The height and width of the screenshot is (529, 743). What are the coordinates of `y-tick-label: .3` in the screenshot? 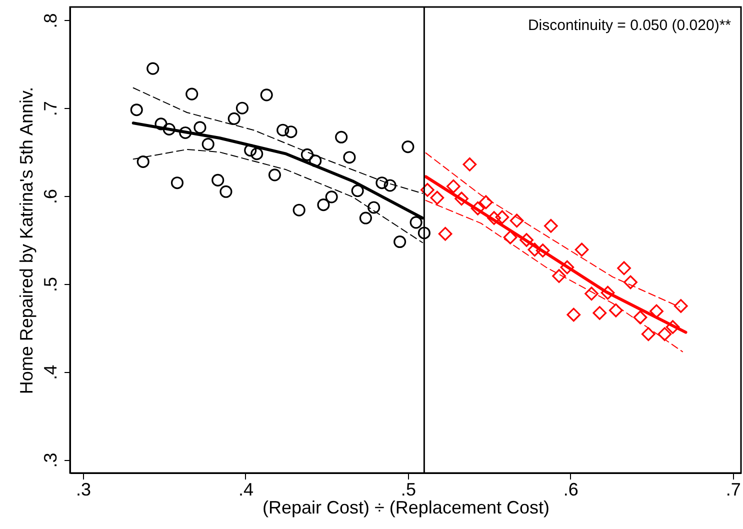 It's located at (50, 460).